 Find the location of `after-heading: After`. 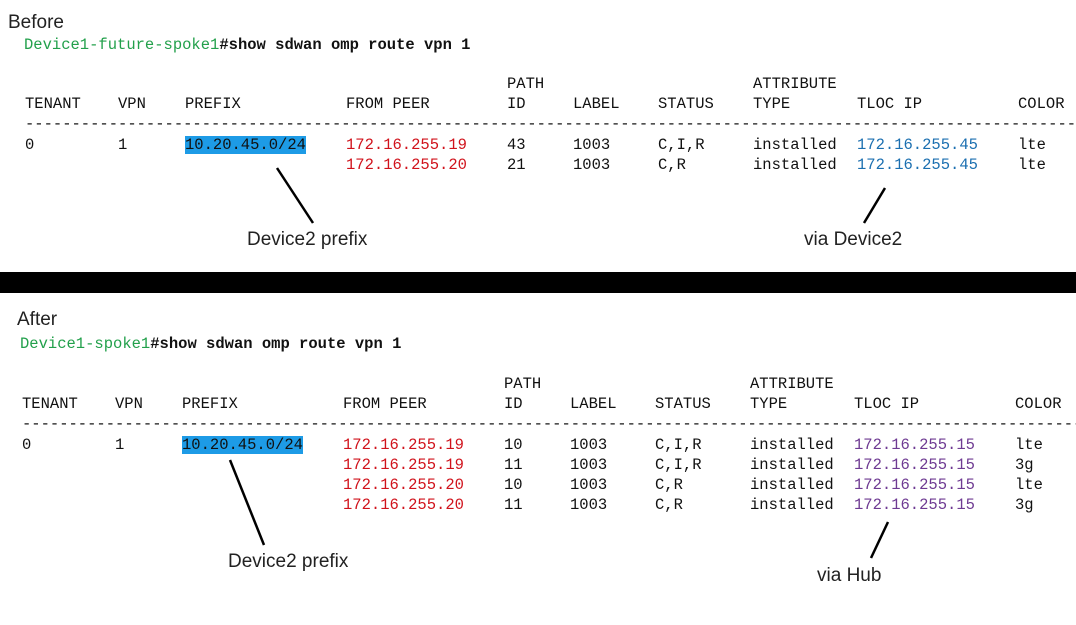

after-heading: After is located at coordinates (37, 319).